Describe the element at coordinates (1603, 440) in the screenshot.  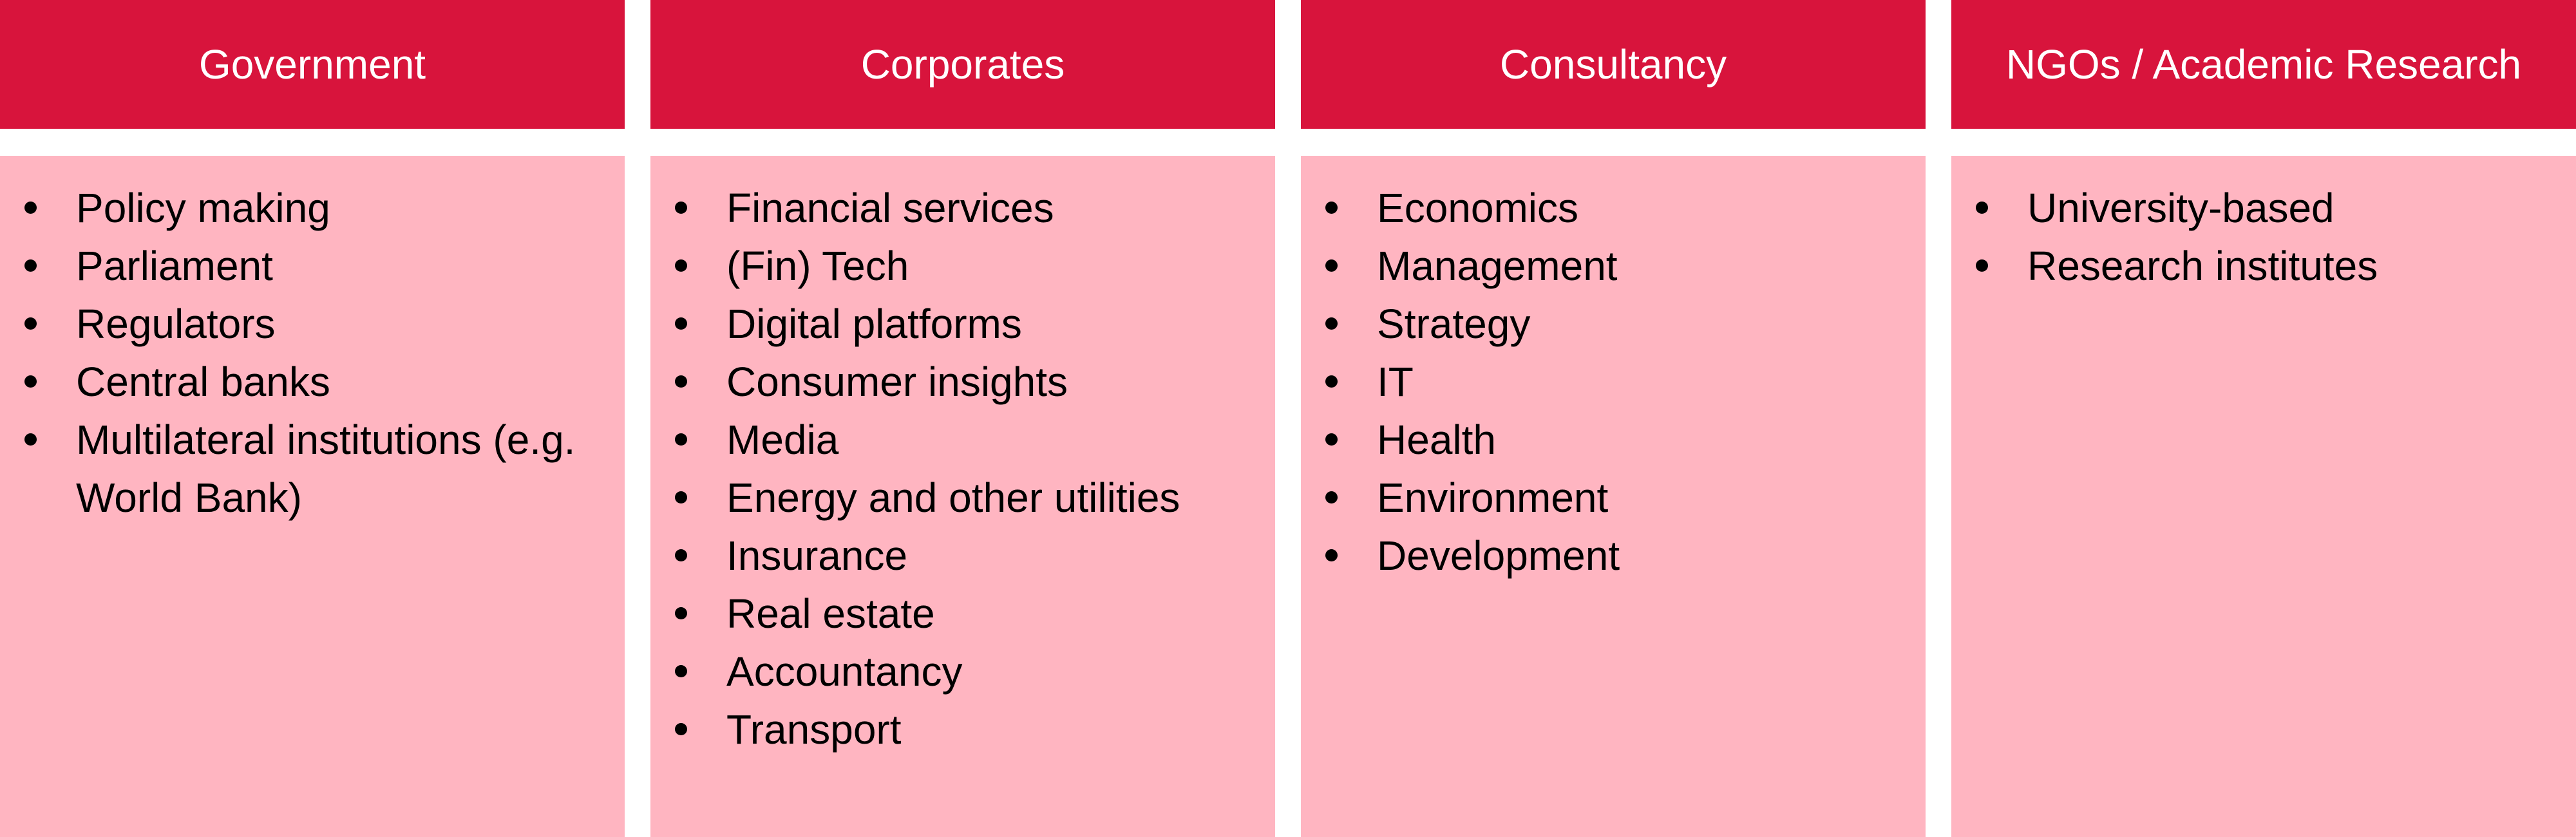
I see `list-item: Health` at that location.